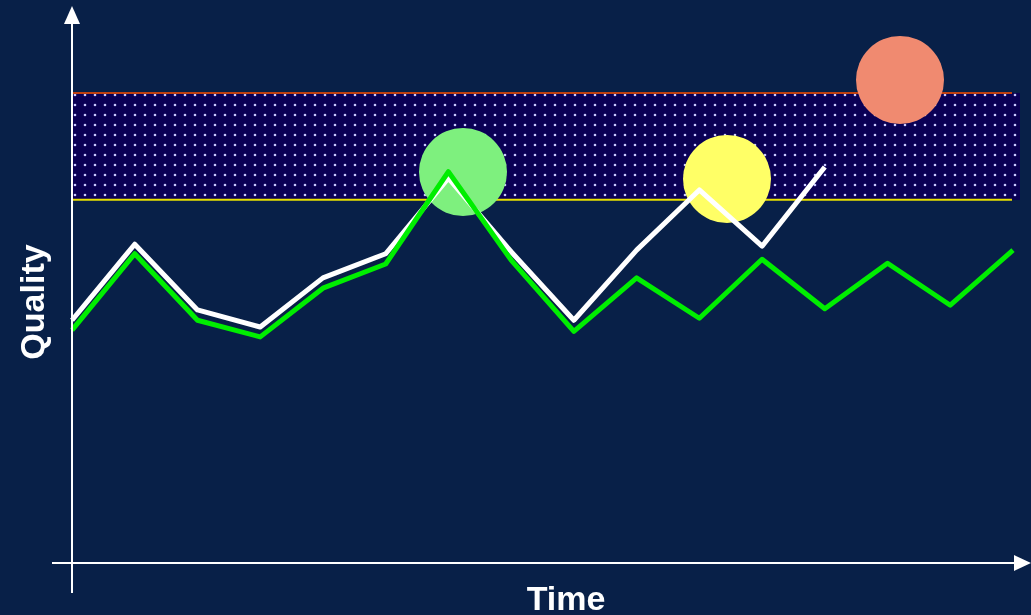 This screenshot has height=615, width=1031. I want to click on x-axis-title: Time, so click(566, 597).